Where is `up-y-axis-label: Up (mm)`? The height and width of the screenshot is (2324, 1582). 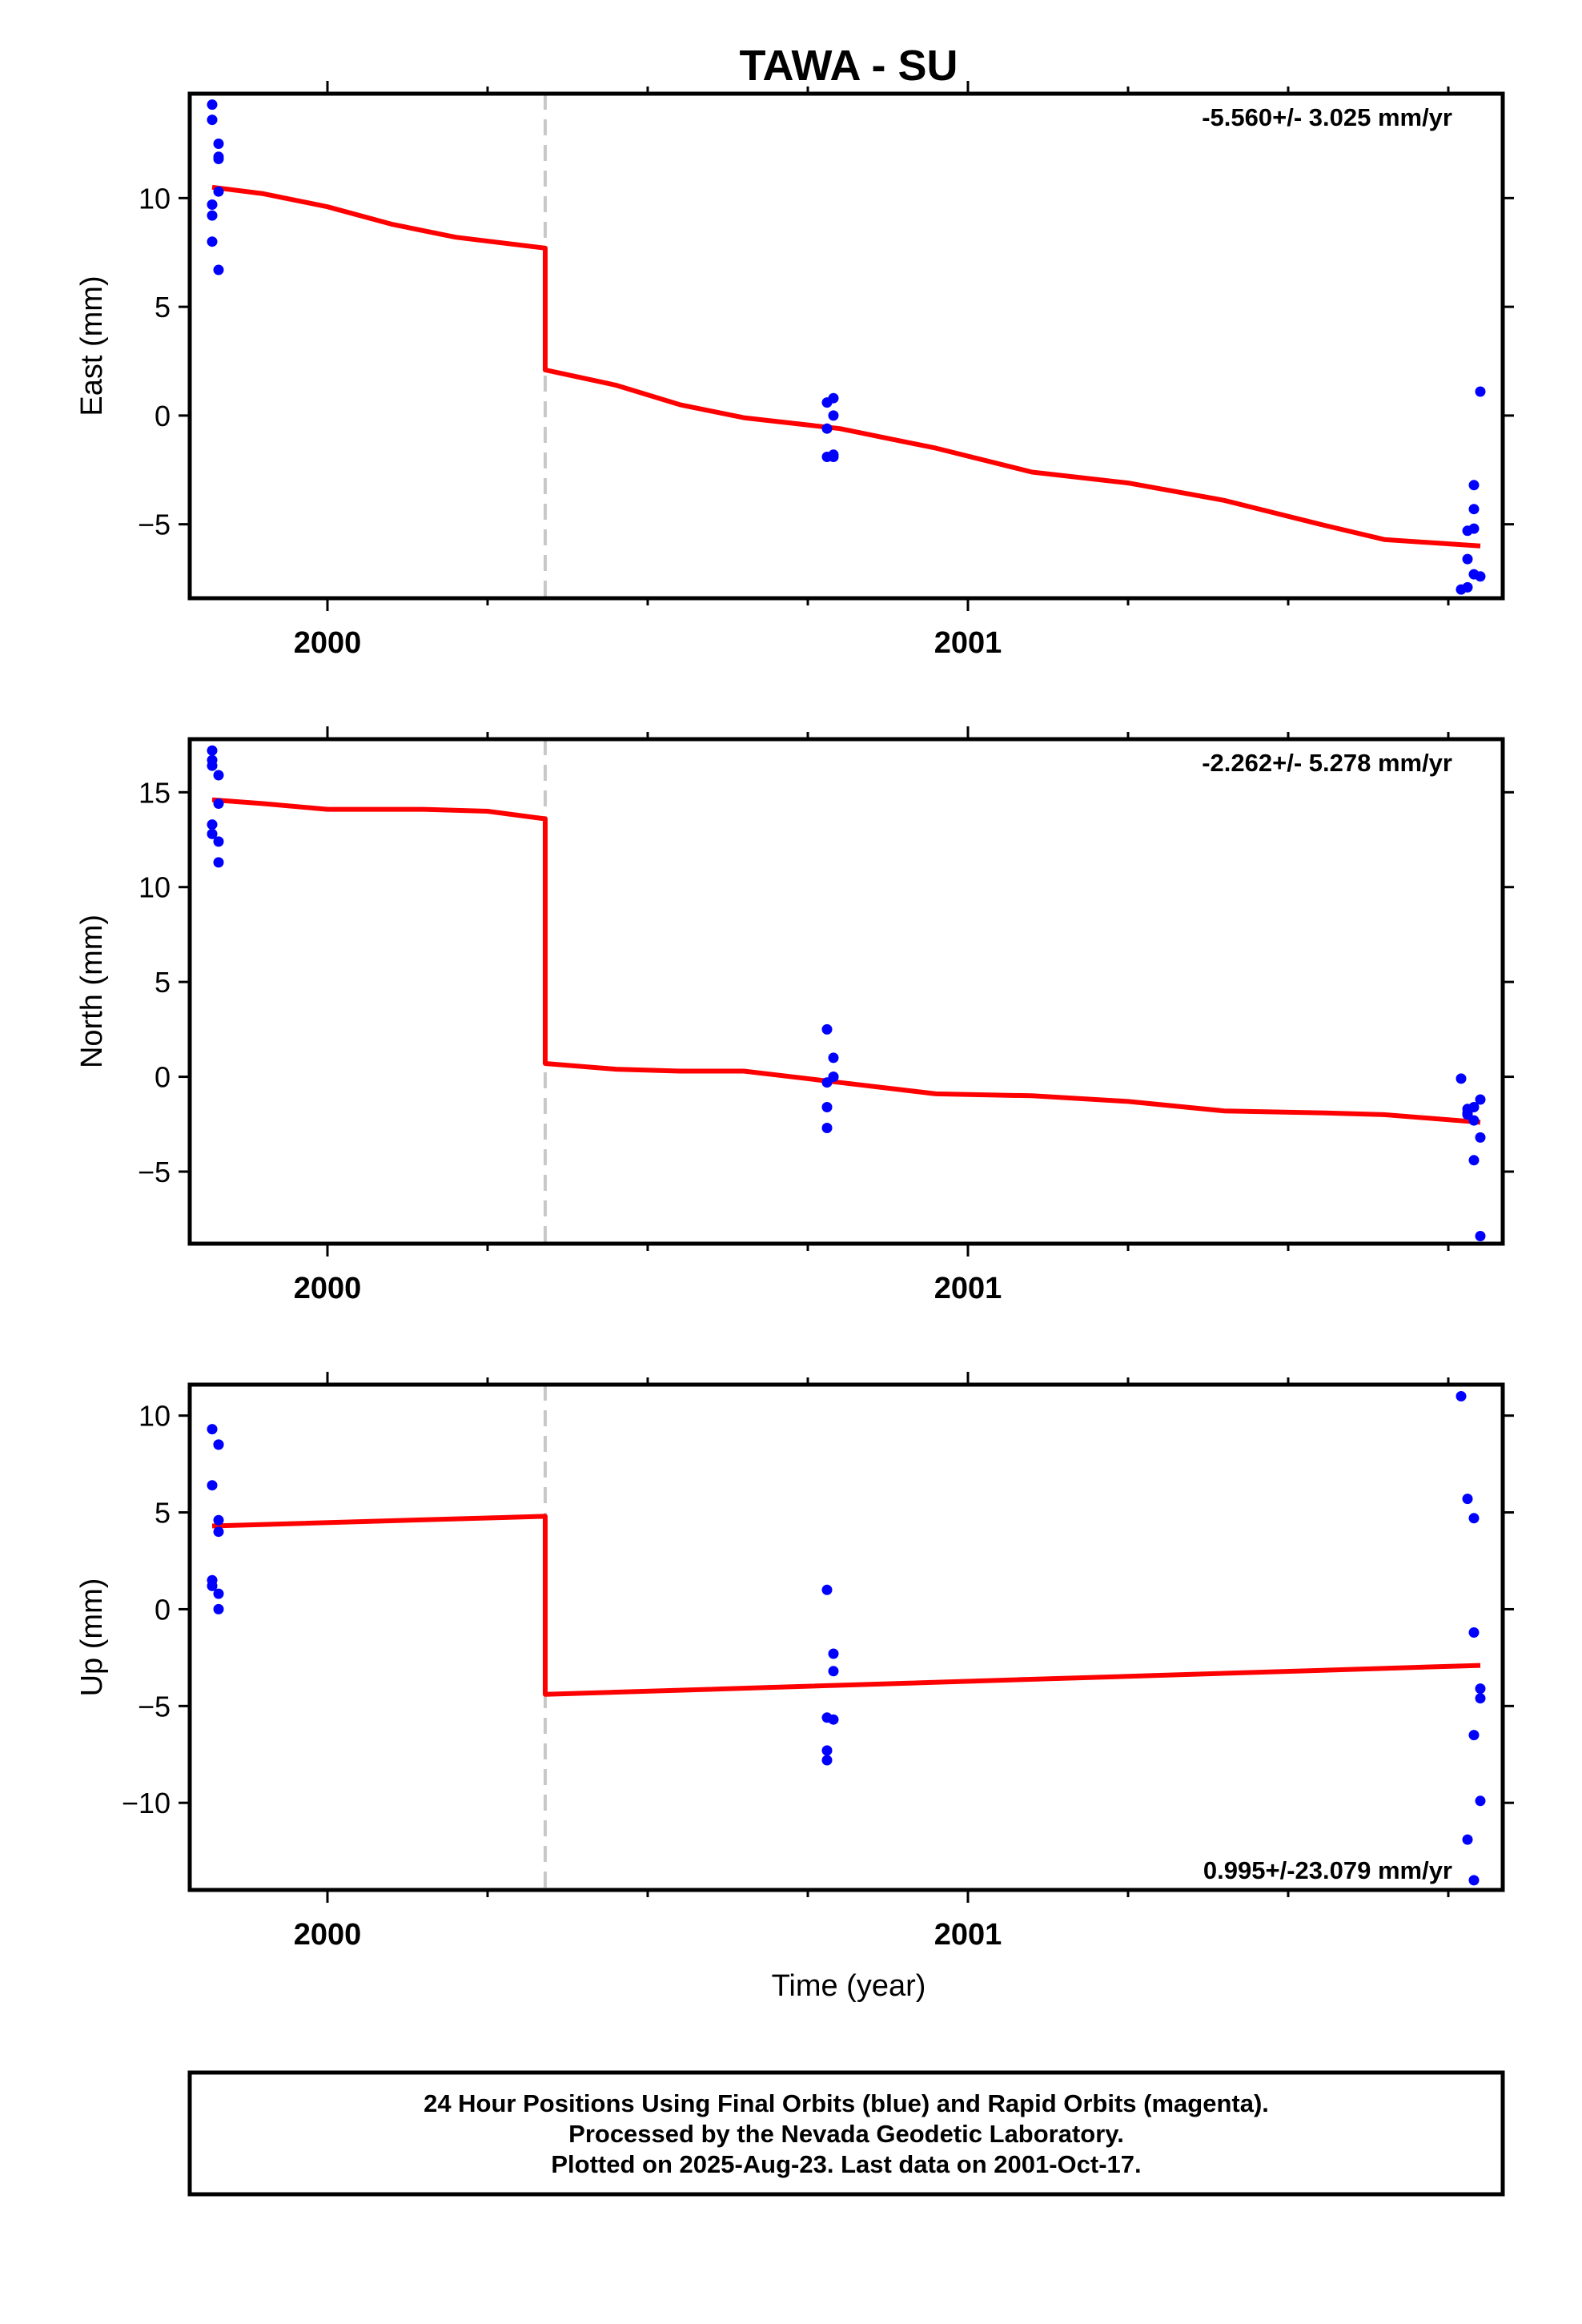 up-y-axis-label: Up (mm) is located at coordinates (92, 1637).